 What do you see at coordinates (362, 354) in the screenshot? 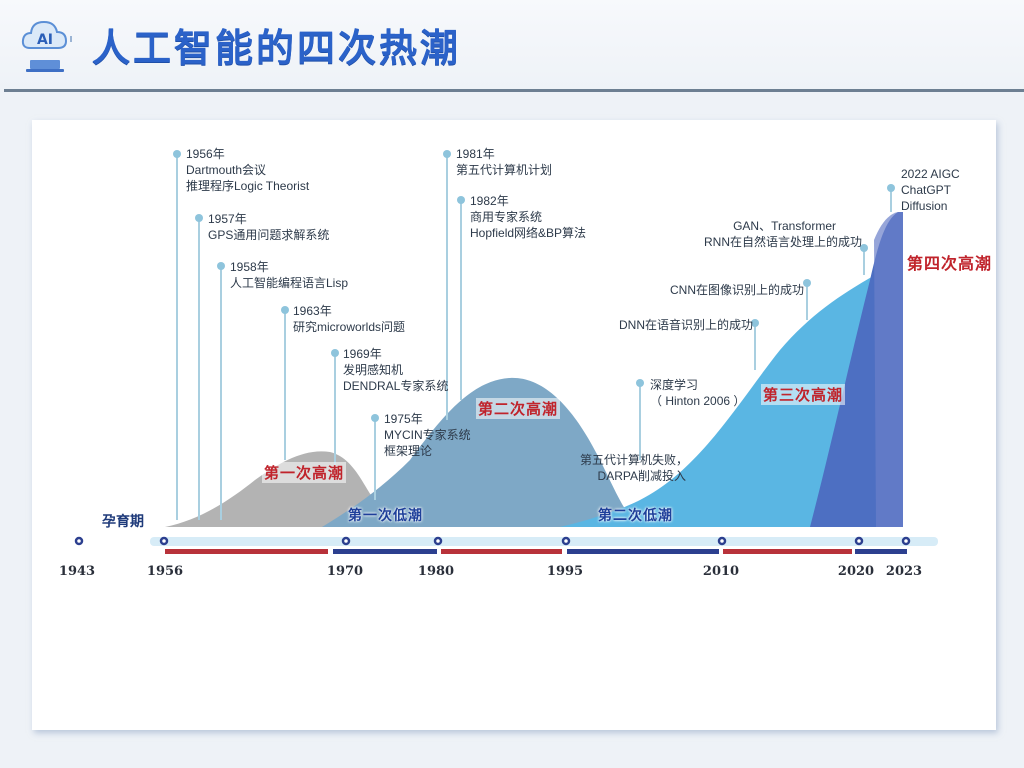
I see `event-year: 1969年` at bounding box center [362, 354].